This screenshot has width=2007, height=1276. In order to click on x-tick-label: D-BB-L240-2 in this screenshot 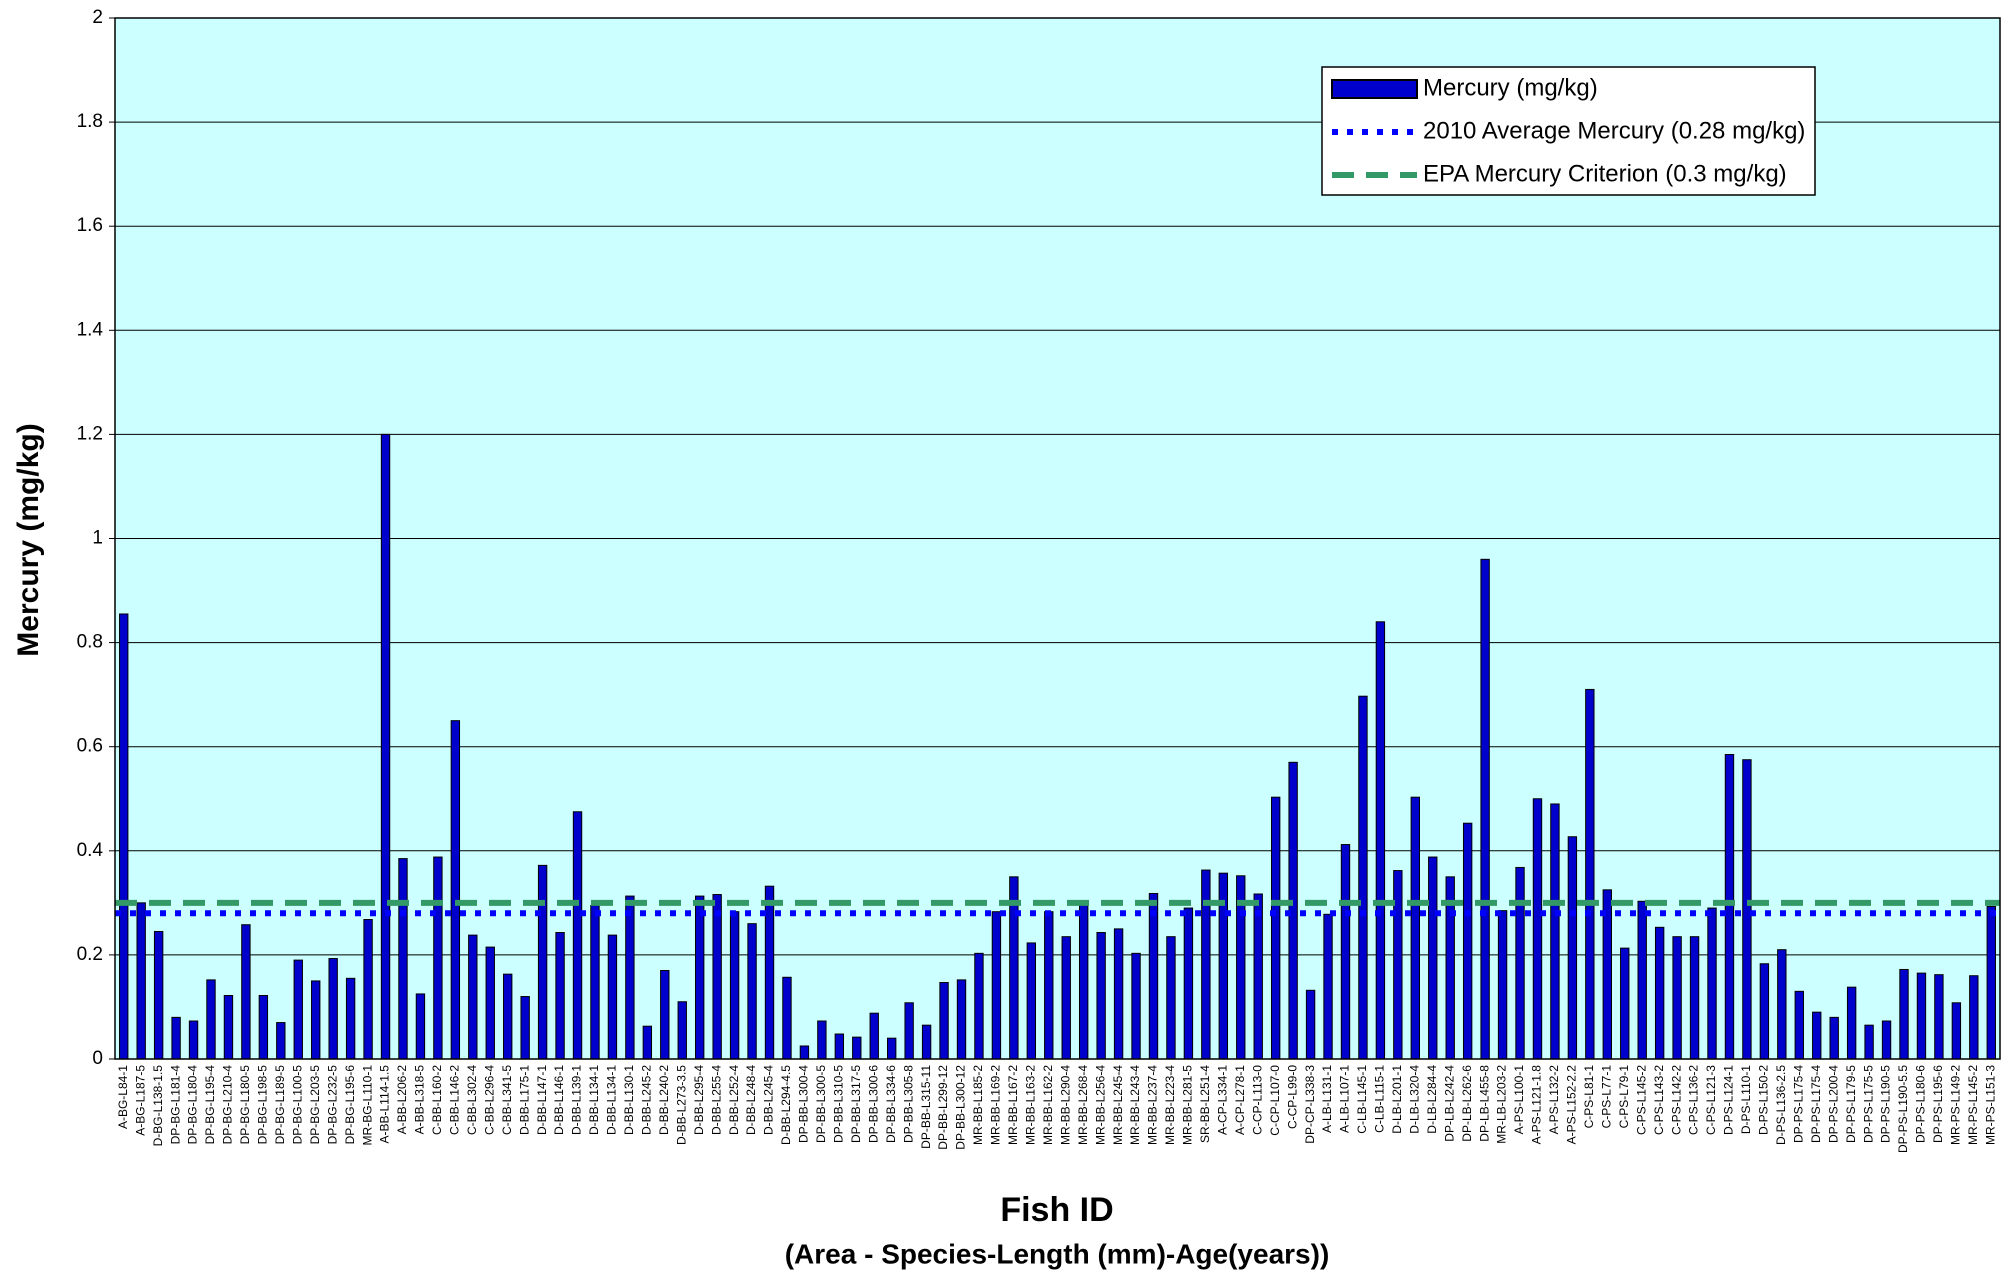, I will do `click(664, 1100)`.